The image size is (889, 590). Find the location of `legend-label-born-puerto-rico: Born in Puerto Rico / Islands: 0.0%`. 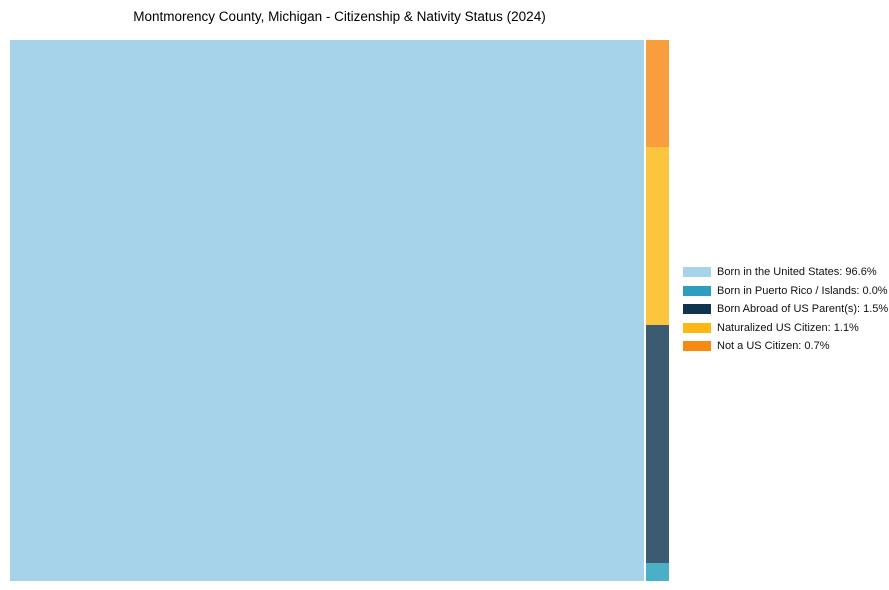

legend-label-born-puerto-rico: Born in Puerto Rico / Islands: 0.0% is located at coordinates (802, 290).